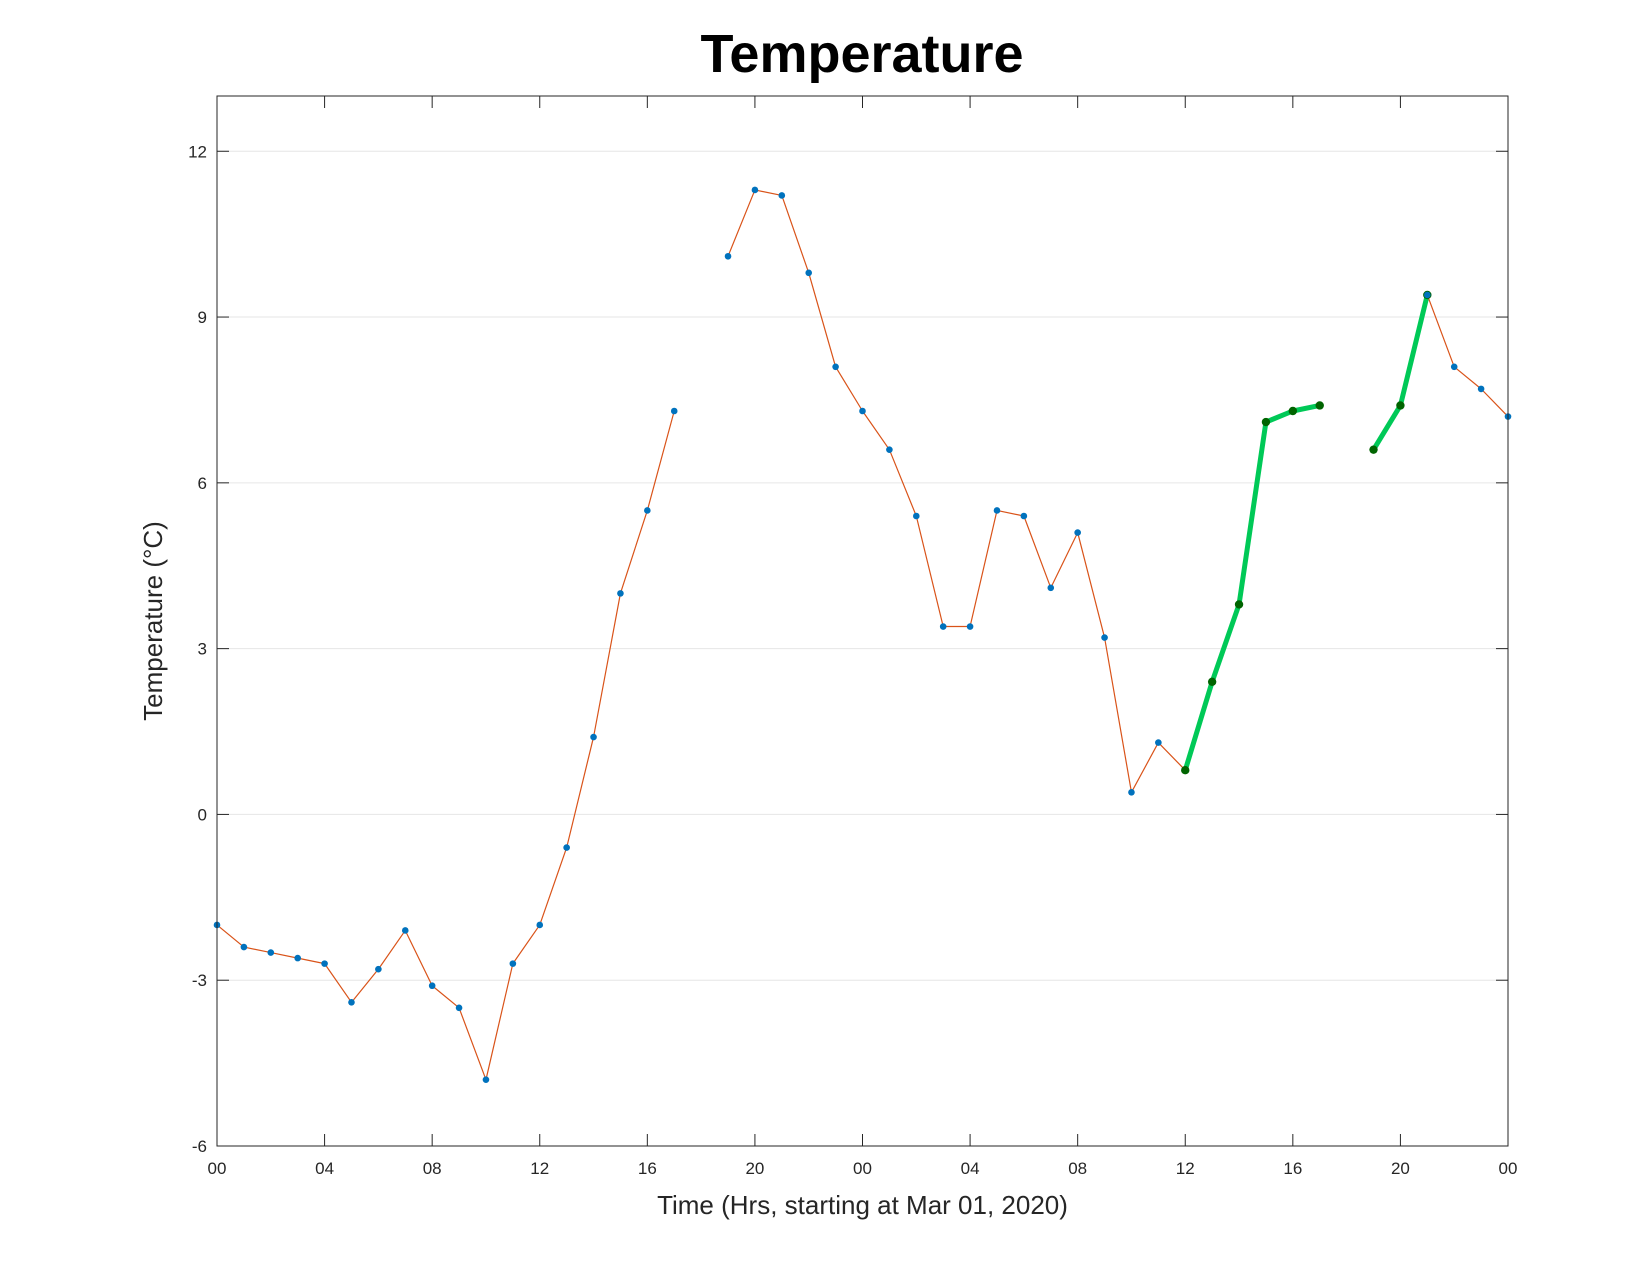 This screenshot has height=1275, width=1650. What do you see at coordinates (1252, 587) in the screenshot?
I see `highlight-series-line` at bounding box center [1252, 587].